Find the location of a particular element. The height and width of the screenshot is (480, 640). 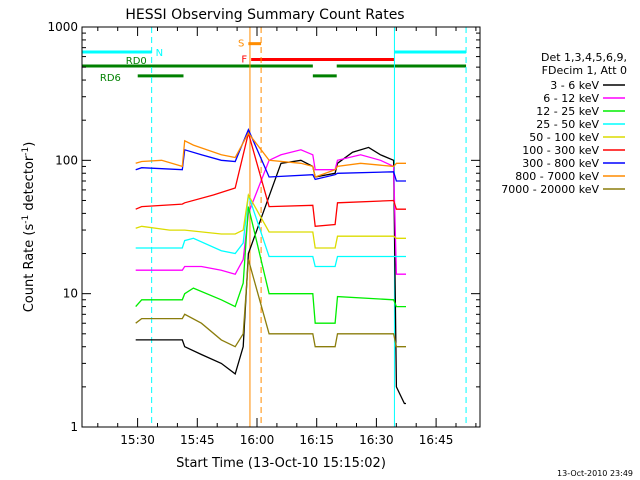

flag-label-rd0: RD0 is located at coordinates (136, 61).